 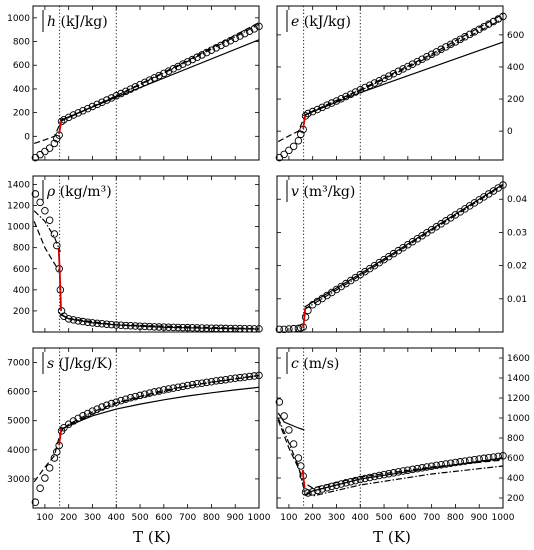 What do you see at coordinates (515, 459) in the screenshot?
I see `y-tick-label-c-600: 600` at bounding box center [515, 459].